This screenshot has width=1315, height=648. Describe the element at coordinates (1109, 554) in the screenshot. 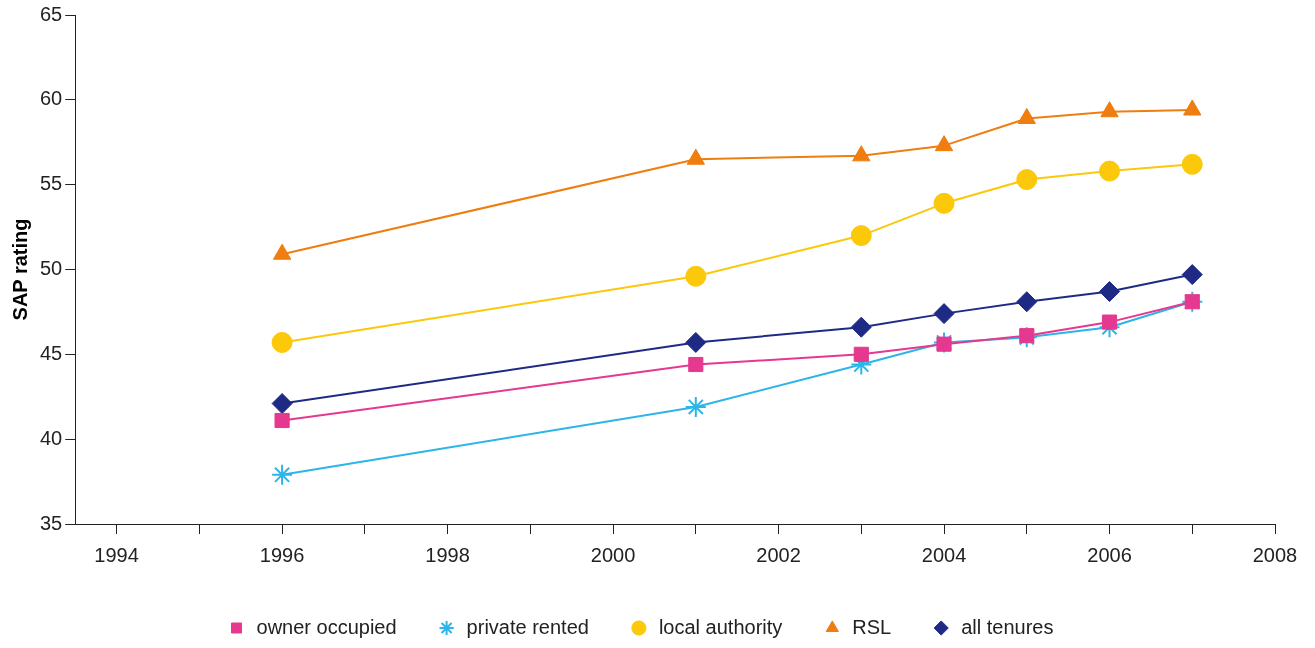

I see `x-tick-label: 2006` at that location.